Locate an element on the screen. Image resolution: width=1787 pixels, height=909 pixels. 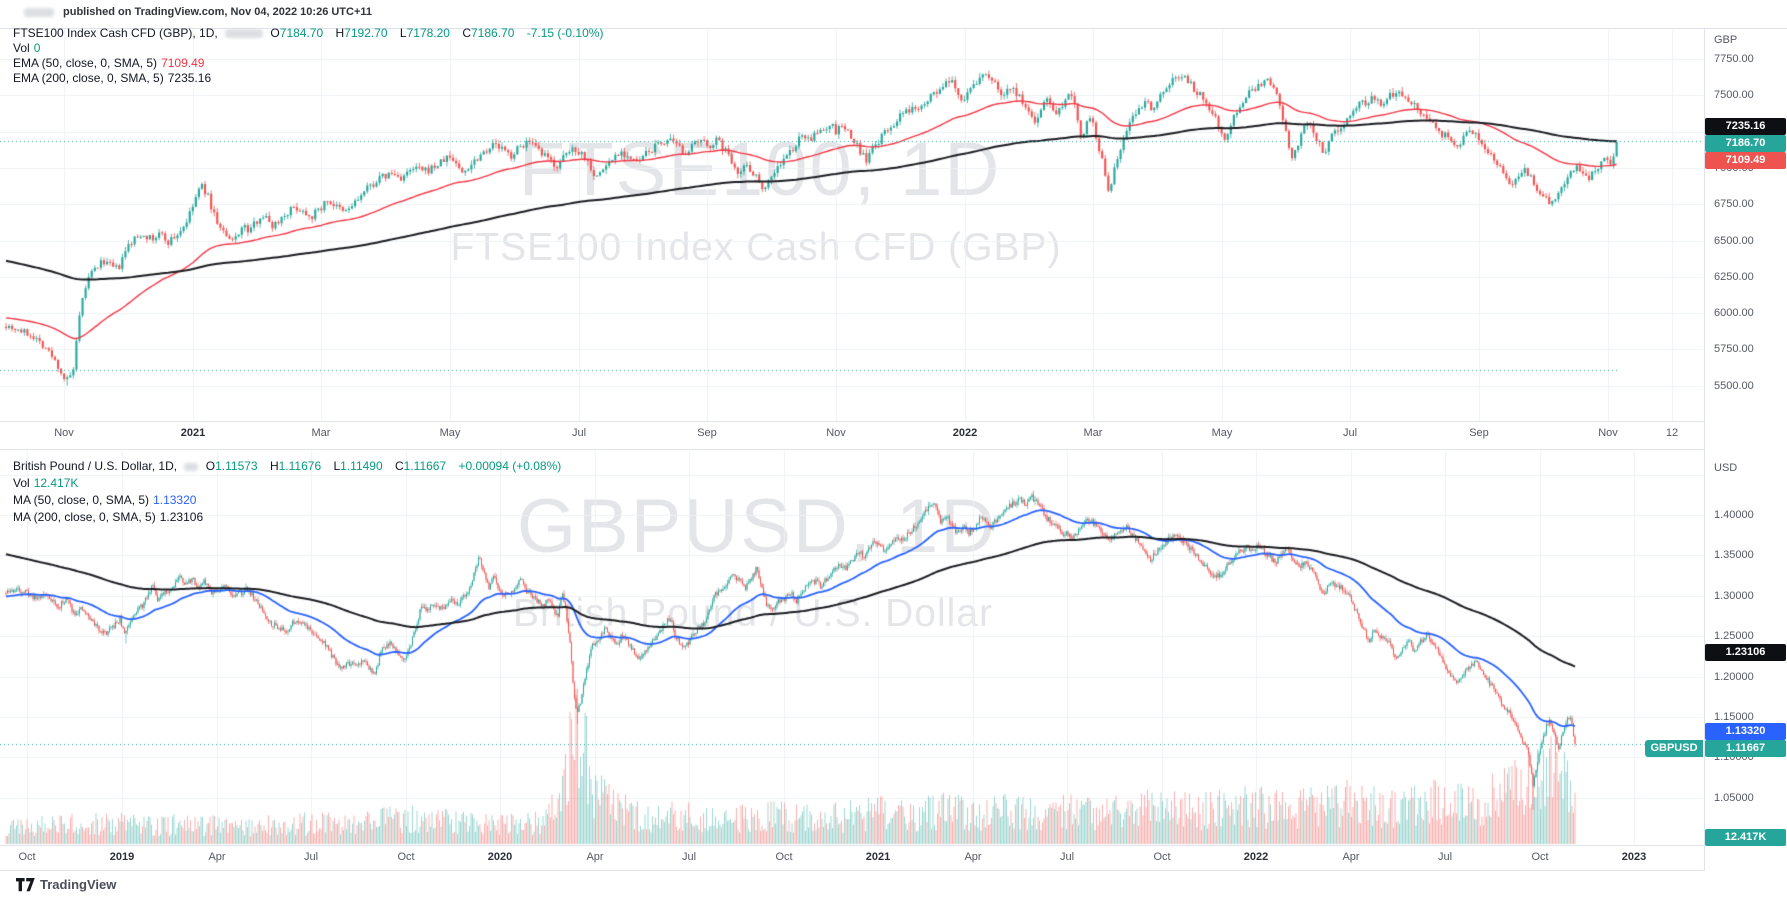
price-axis-label: 6000.00 is located at coordinates (1734, 313).